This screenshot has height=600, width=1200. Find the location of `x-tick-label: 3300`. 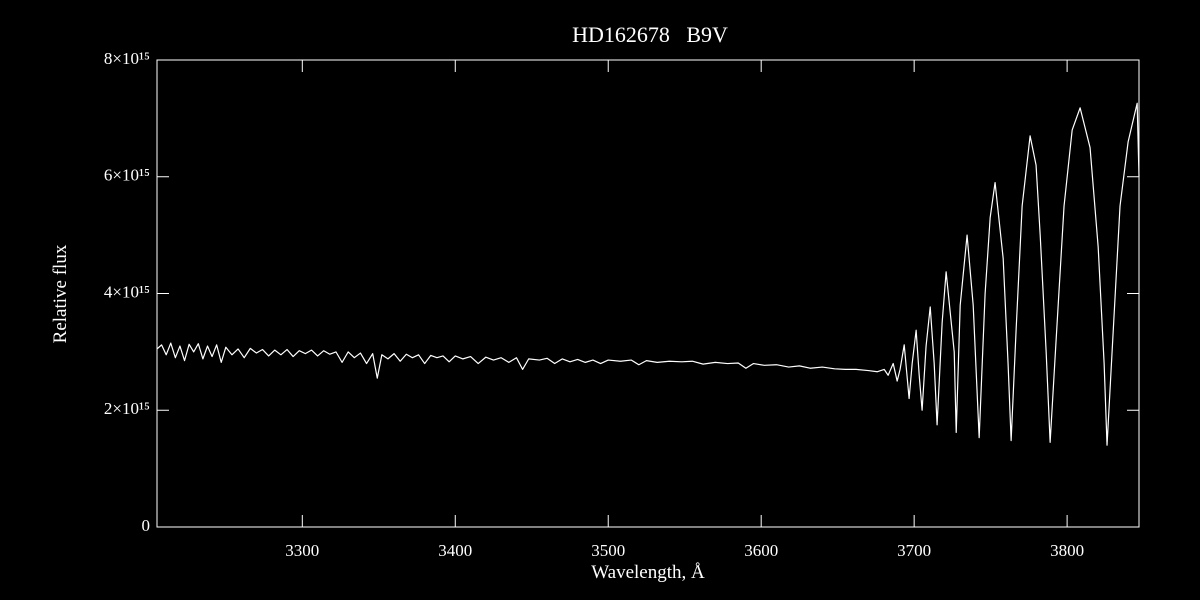

x-tick-label: 3300 is located at coordinates (302, 550).